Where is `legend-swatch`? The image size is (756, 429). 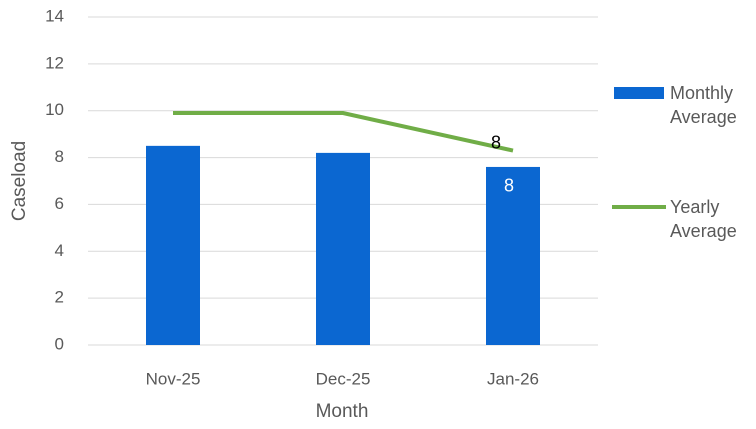
legend-swatch is located at coordinates (639, 93).